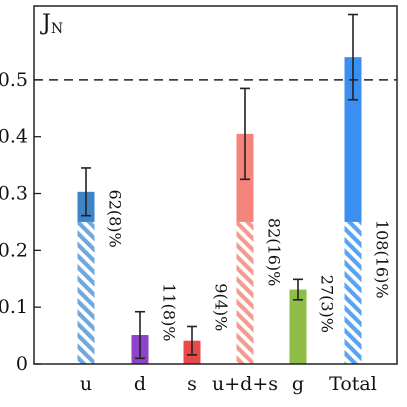 The image size is (407, 407). I want to click on x-tick-label-g: g, so click(298, 384).